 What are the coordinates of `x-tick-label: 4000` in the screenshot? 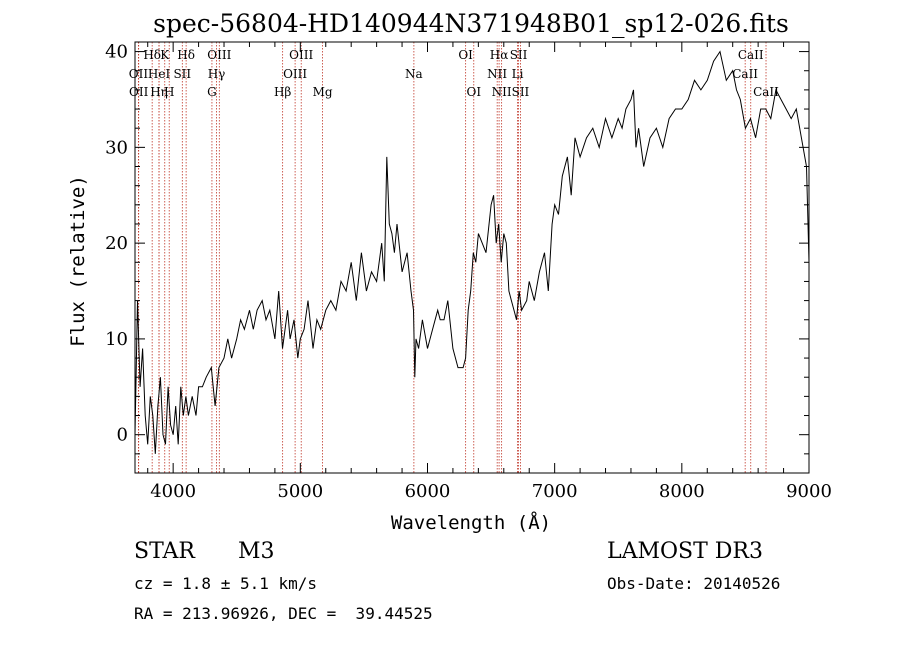 It's located at (173, 491).